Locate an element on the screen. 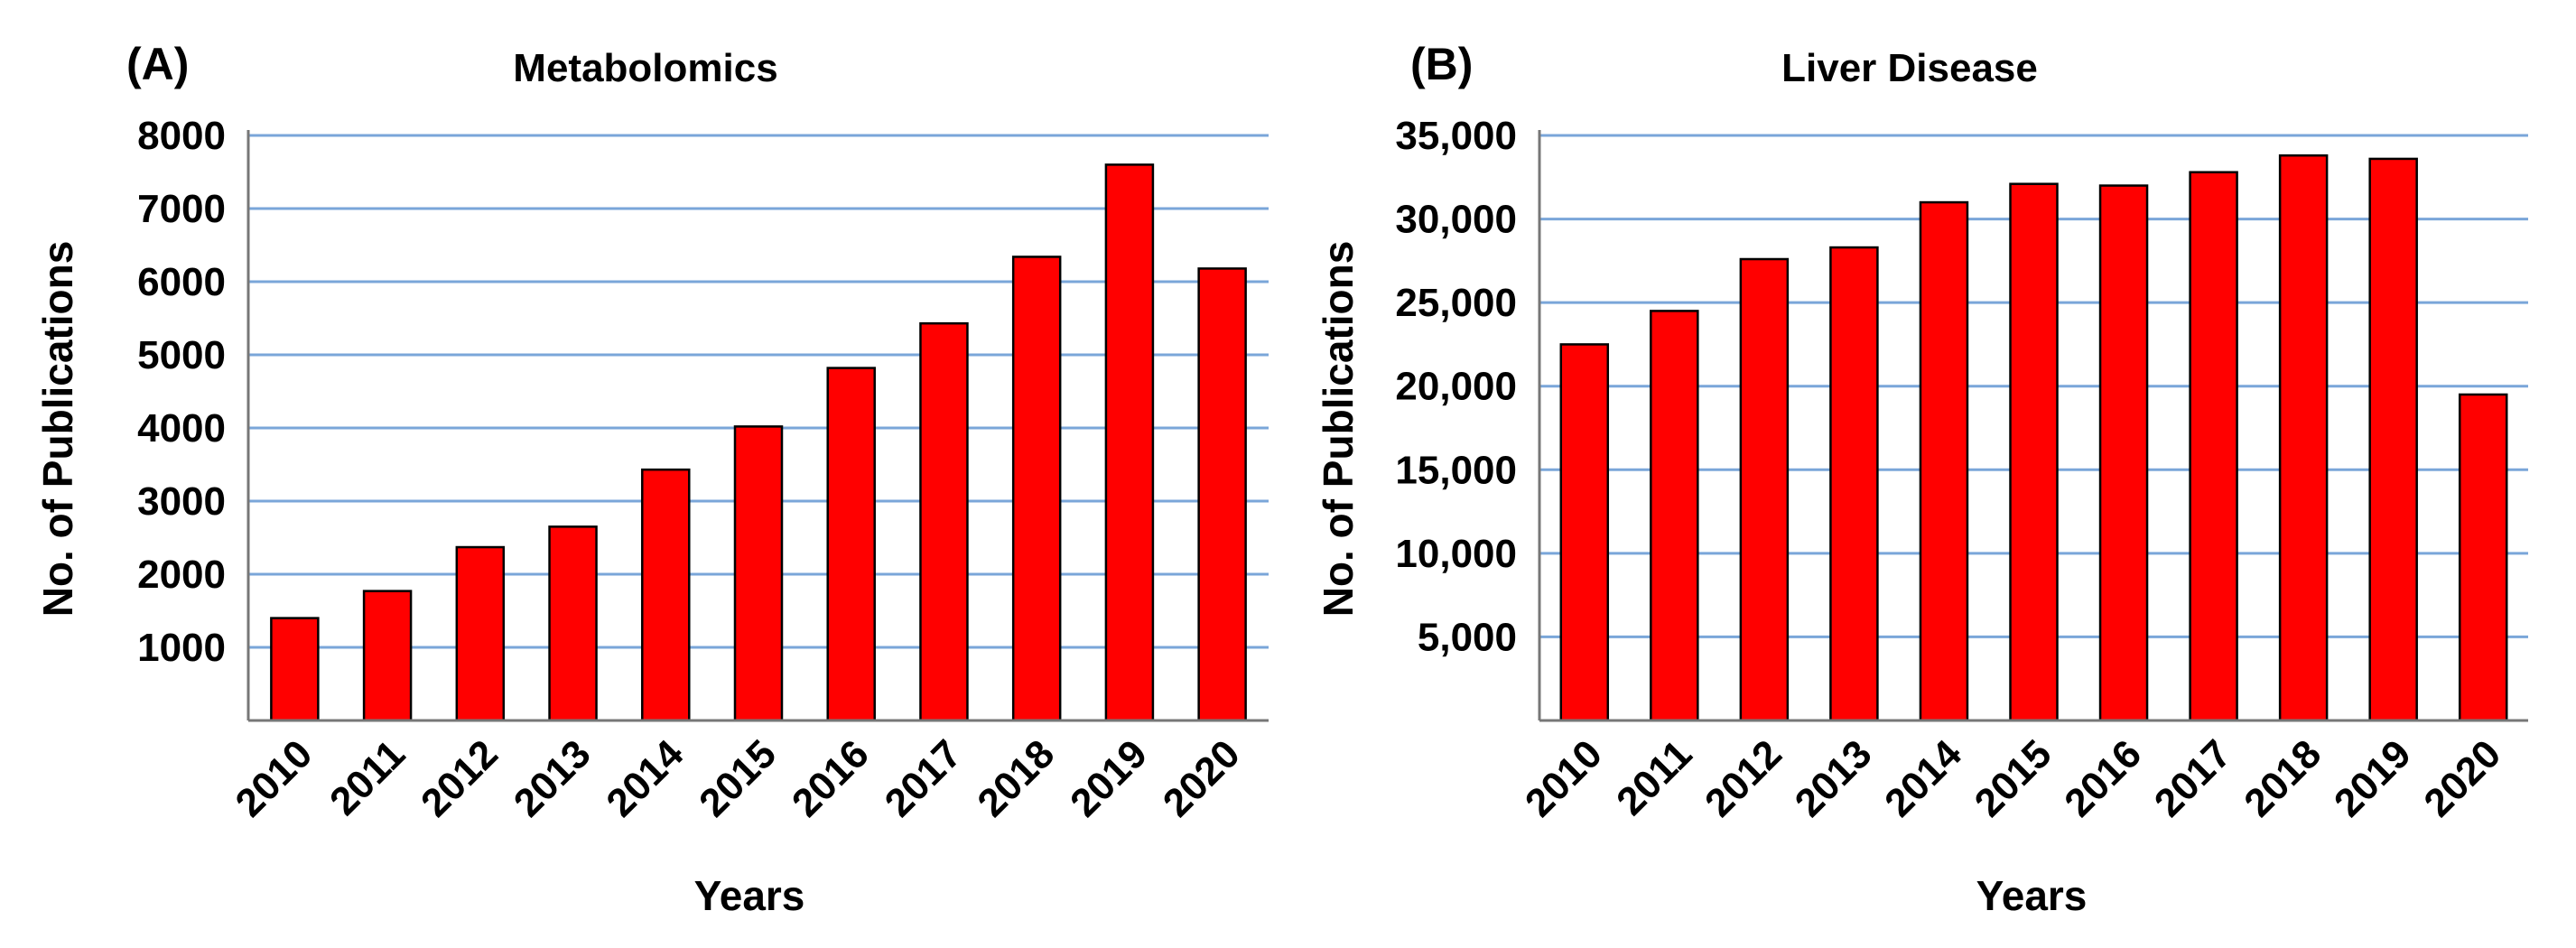 The width and height of the screenshot is (2576, 948). y-tick-label: 5000 is located at coordinates (181, 355).